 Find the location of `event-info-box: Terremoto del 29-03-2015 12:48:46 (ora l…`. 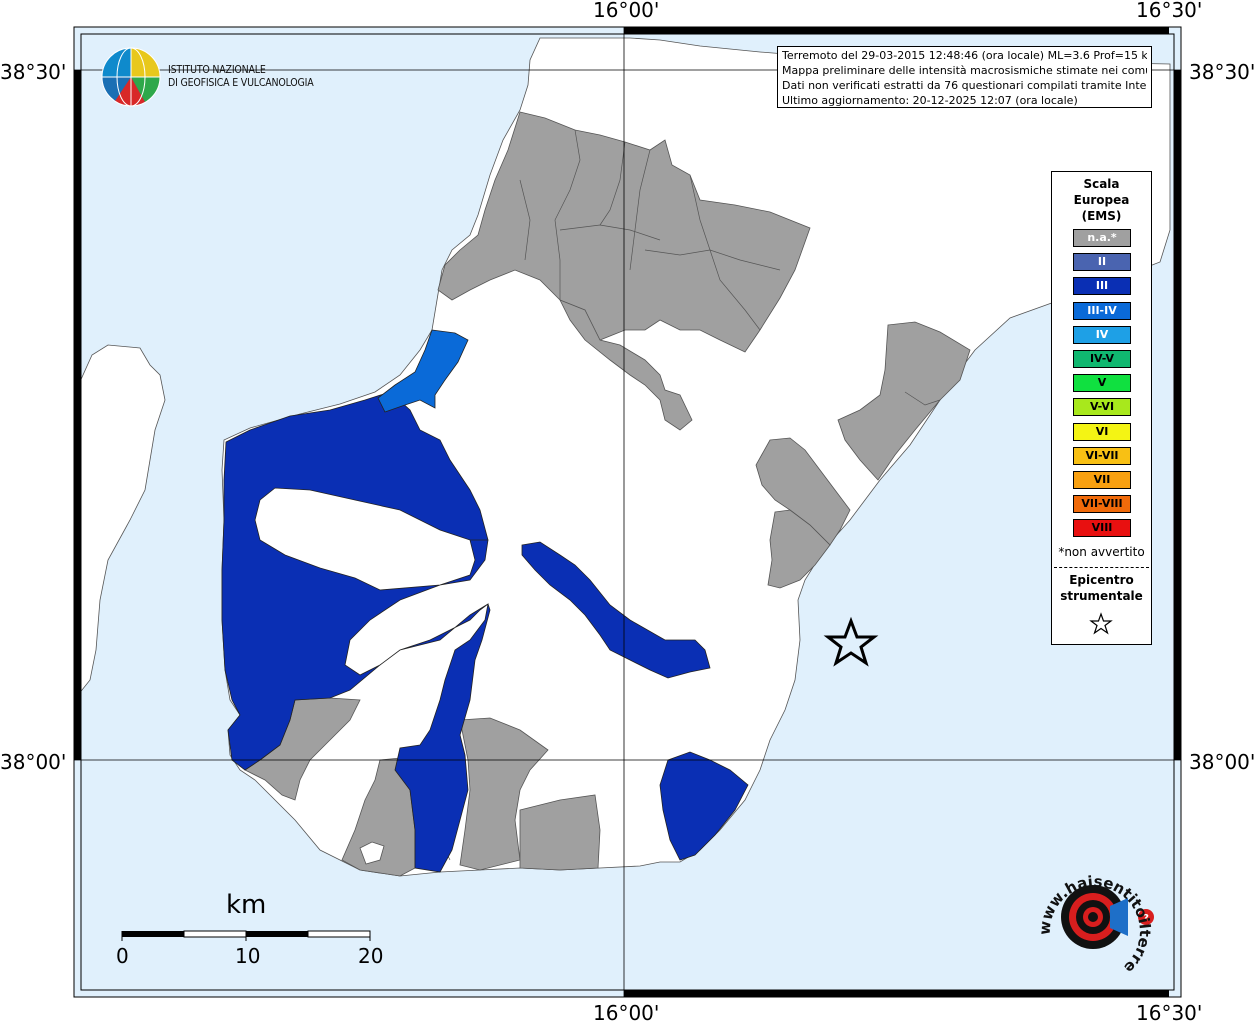

event-info-box: Terremoto del 29-03-2015 12:48:46 (ora l… is located at coordinates (964, 77).